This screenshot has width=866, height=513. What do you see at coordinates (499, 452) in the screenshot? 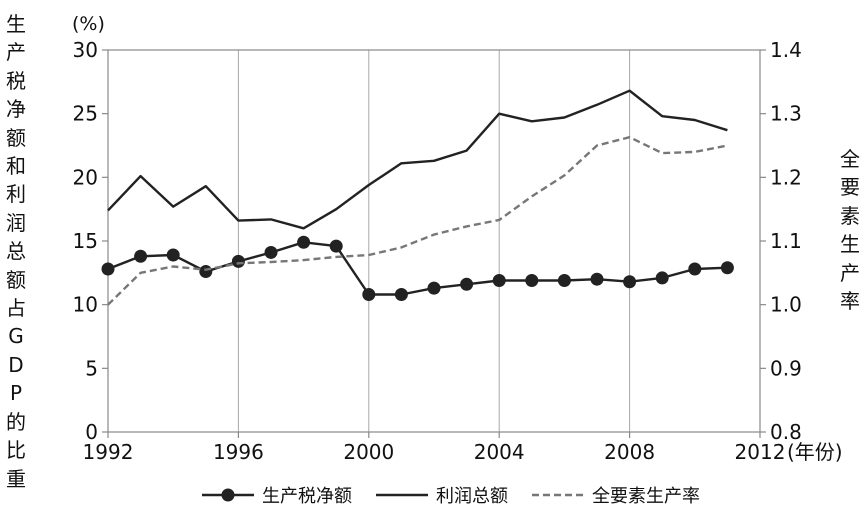
I see `x-tick-label: 2004` at bounding box center [499, 452].